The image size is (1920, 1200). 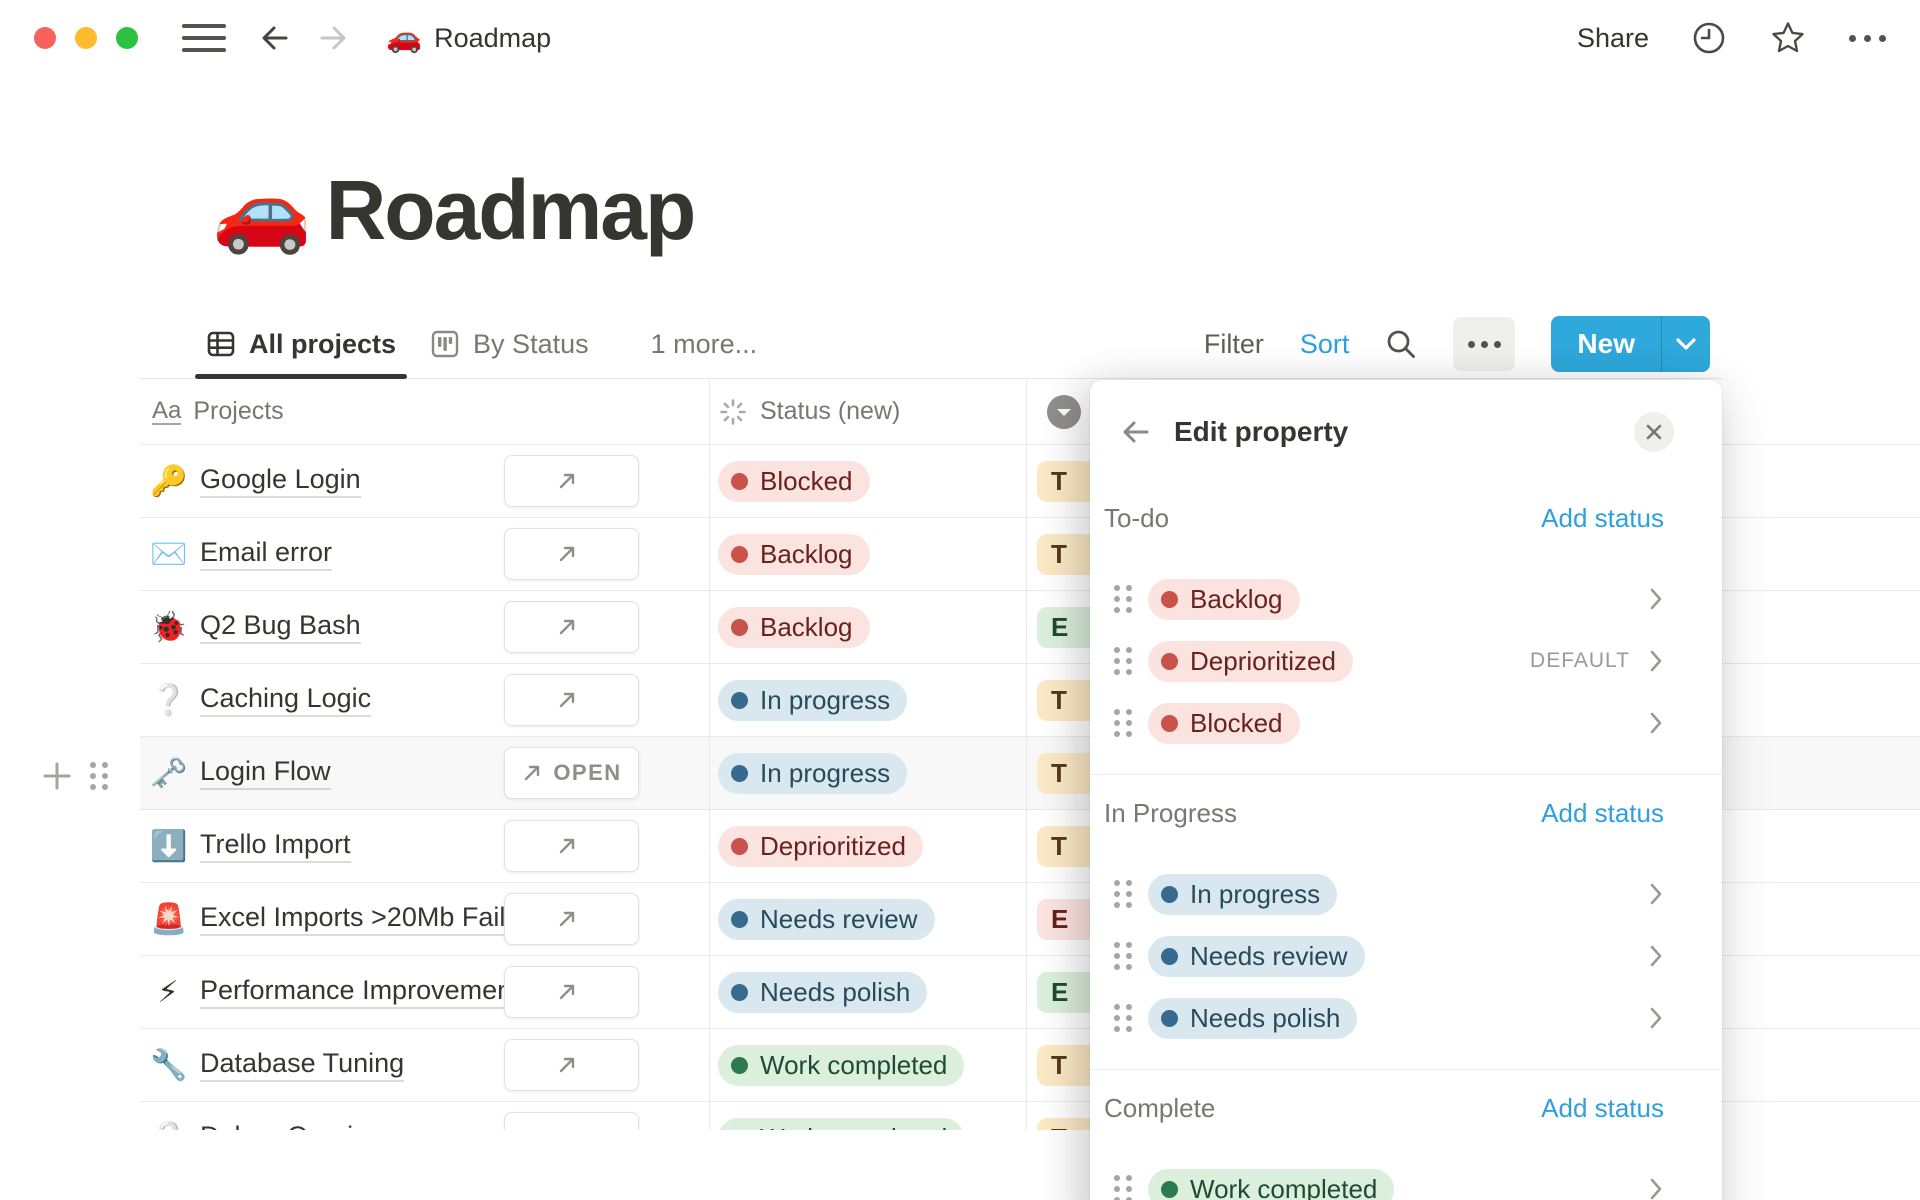 I want to click on project-cell: 🚨 Excel Imports >20Mb Fail, so click(x=425, y=919).